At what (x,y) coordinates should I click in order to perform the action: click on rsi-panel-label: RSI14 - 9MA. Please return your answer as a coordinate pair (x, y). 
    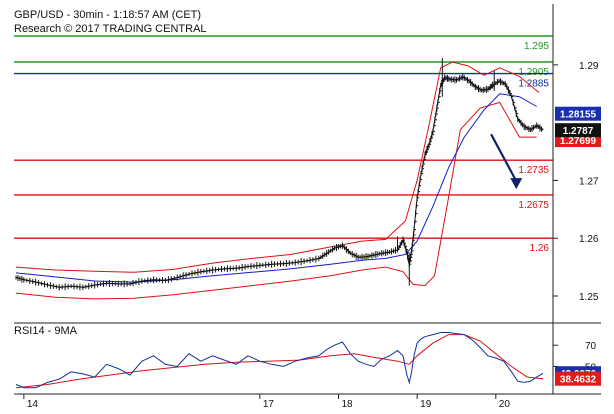
    Looking at the image, I should click on (46, 331).